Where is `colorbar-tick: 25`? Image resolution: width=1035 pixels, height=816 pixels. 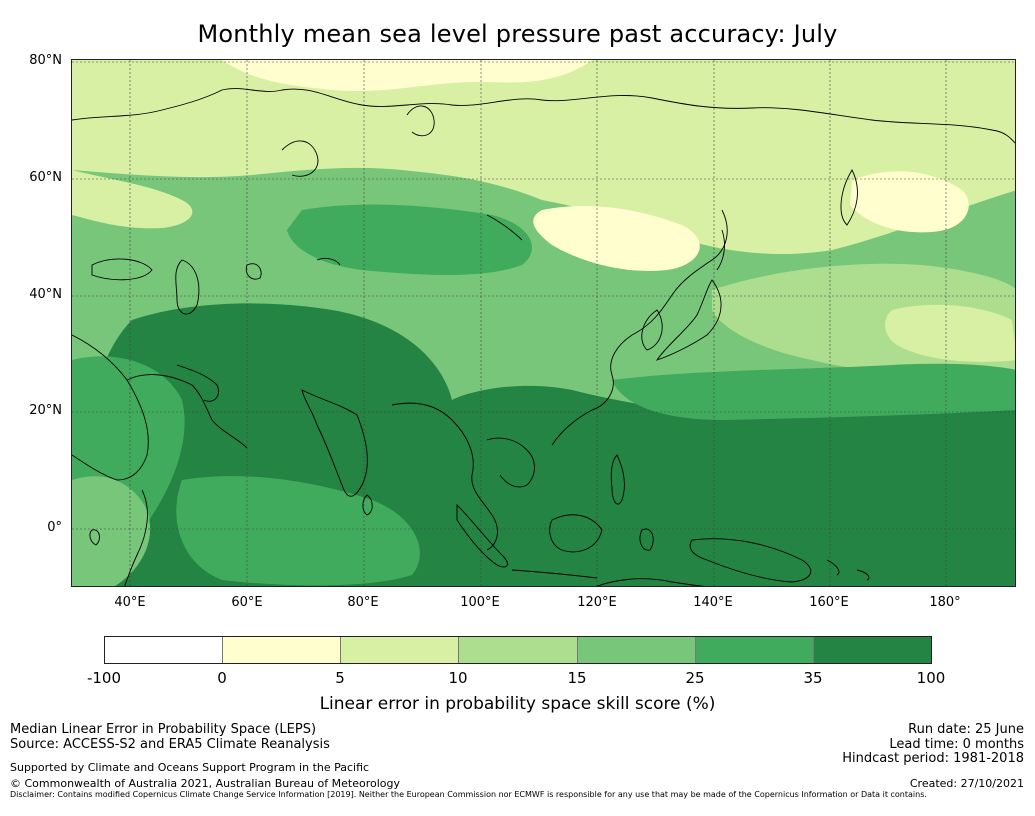
colorbar-tick: 25 is located at coordinates (695, 678).